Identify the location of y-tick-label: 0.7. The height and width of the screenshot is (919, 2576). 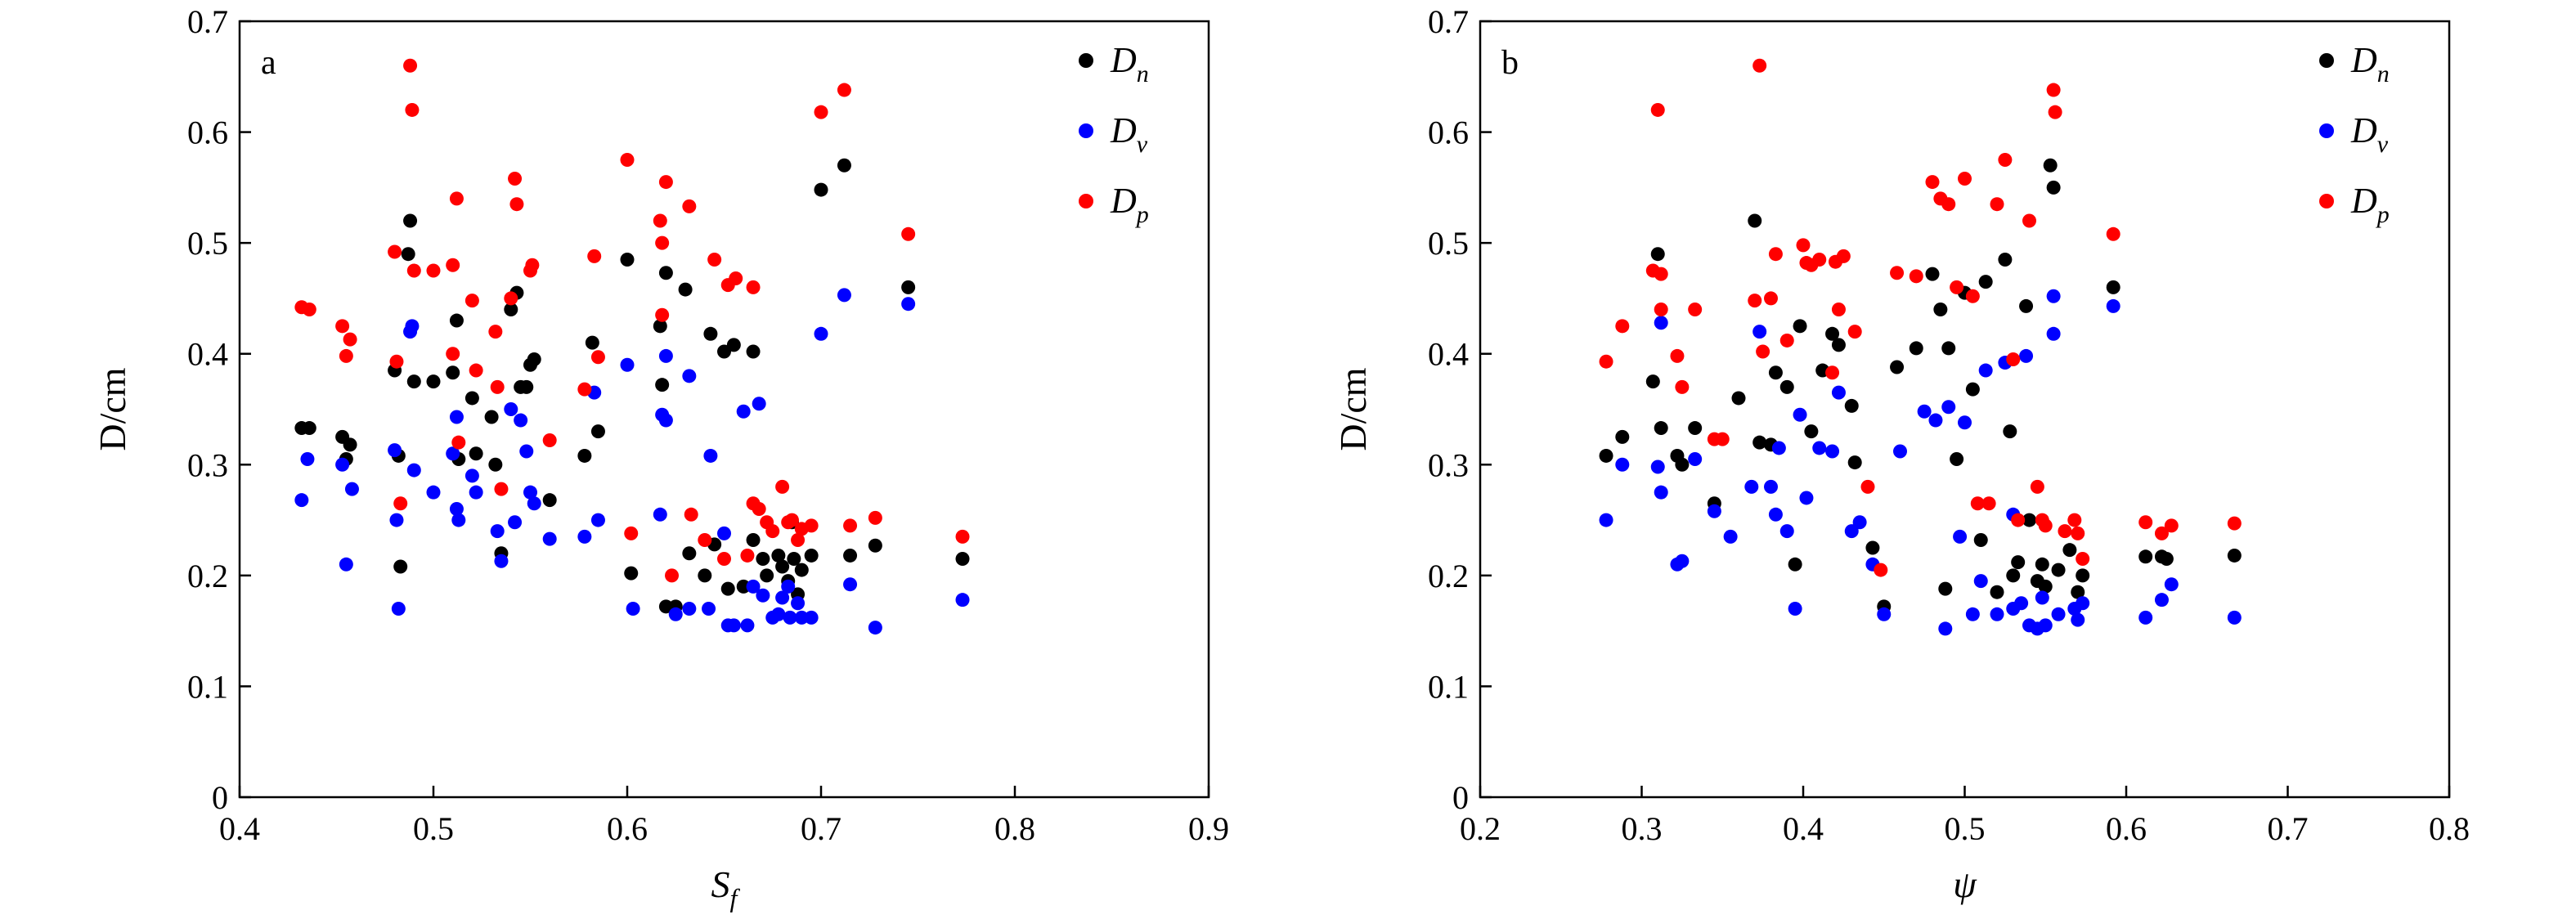
(1448, 21).